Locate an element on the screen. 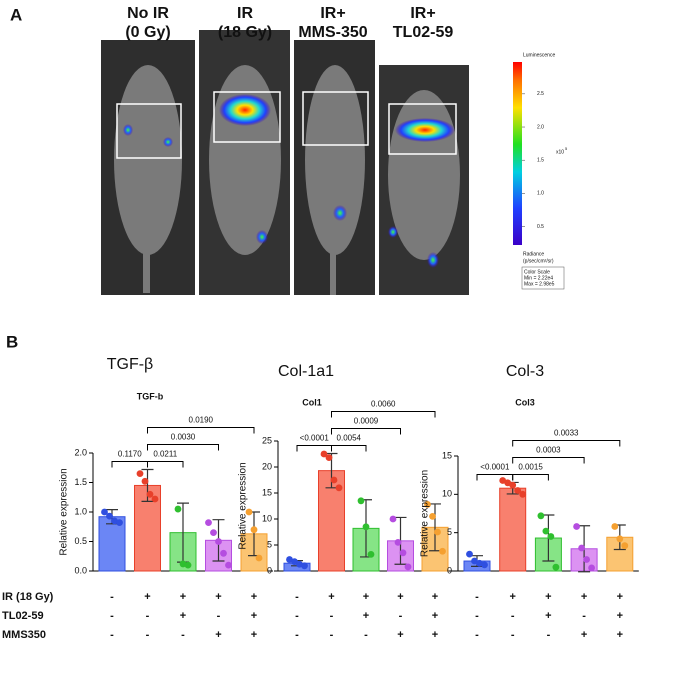 The image size is (675, 676). y-tick-label: 0.0 is located at coordinates (80, 570).